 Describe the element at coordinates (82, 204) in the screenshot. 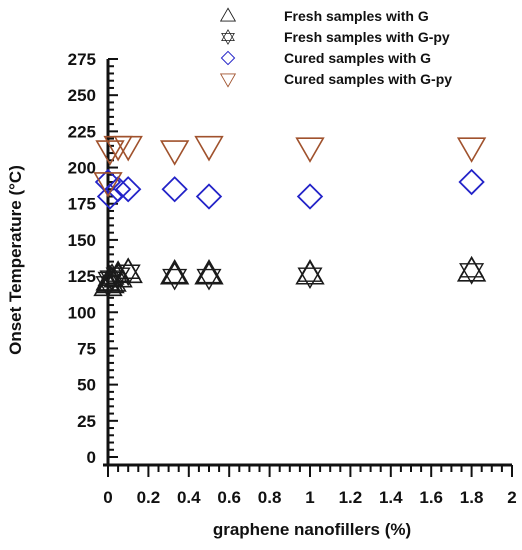

I see `y-tick-label: 175` at that location.